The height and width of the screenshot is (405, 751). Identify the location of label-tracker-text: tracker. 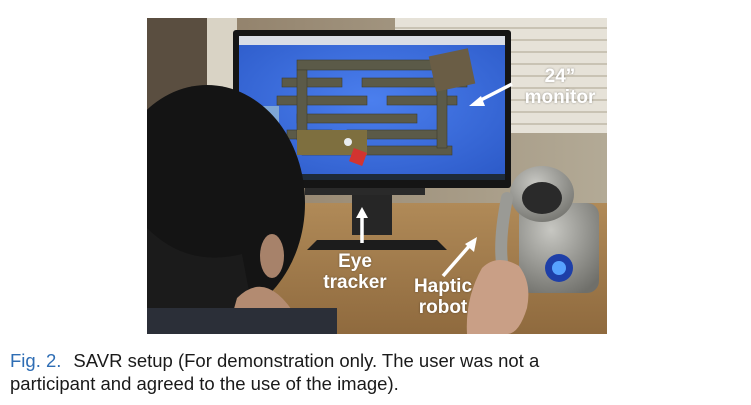
(355, 282).